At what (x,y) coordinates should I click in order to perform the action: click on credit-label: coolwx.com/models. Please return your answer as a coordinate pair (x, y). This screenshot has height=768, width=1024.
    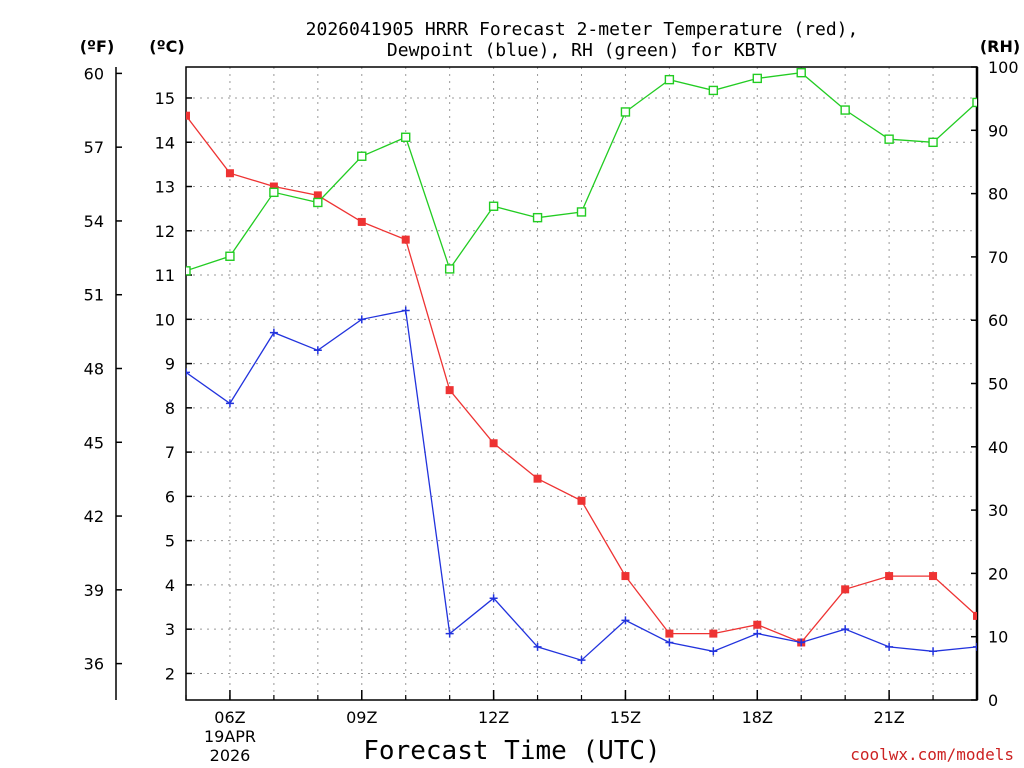
    Looking at the image, I should click on (932, 754).